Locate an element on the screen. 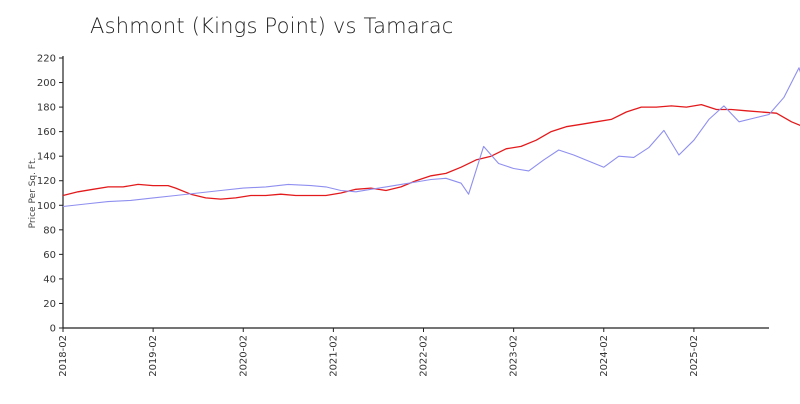 Image resolution: width=800 pixels, height=404 pixels. x-tick-label: 2022-02 is located at coordinates (424, 356).